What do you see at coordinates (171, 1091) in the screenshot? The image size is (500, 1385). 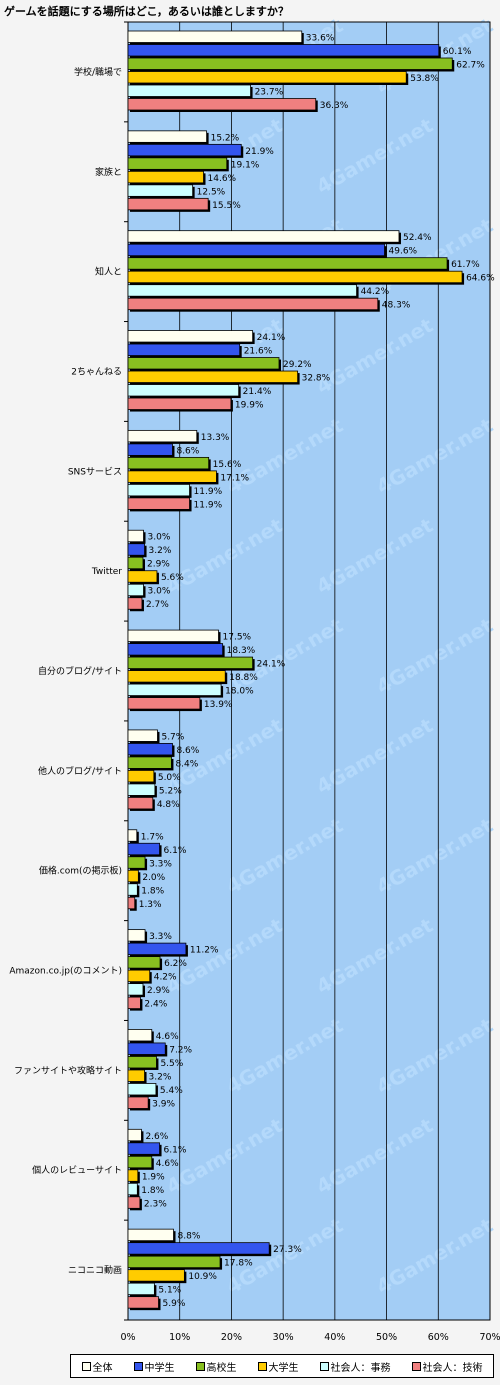 I see `data-label: 5.4%` at bounding box center [171, 1091].